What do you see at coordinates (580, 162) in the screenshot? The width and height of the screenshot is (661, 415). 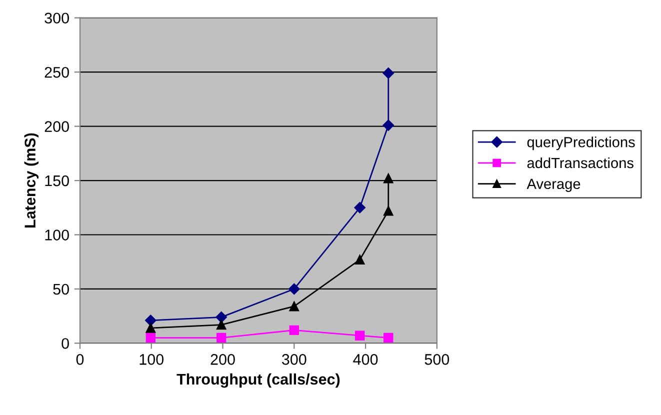 I see `legend-label: addTransactions` at bounding box center [580, 162].